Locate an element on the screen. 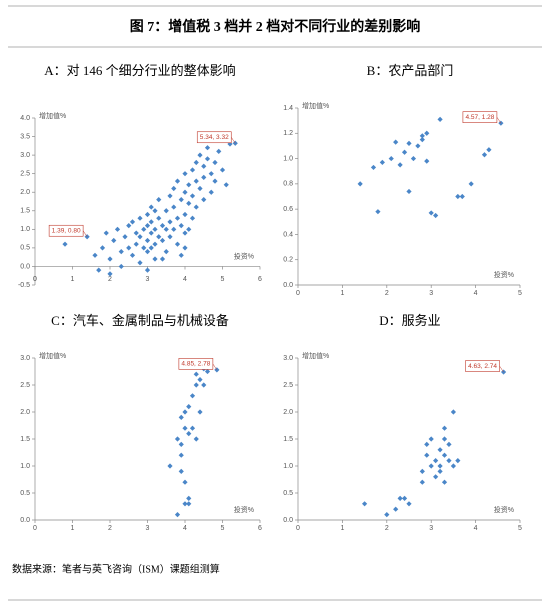 This screenshot has width=550, height=612. x-tick-label: 2 is located at coordinates (387, 528).